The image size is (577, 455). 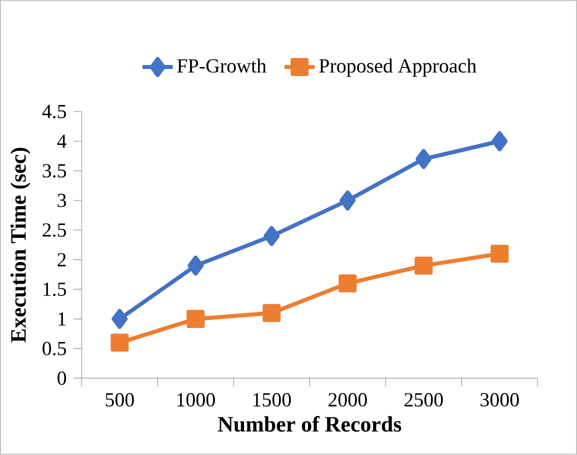 What do you see at coordinates (62, 379) in the screenshot?
I see `y-tick-label: 0` at bounding box center [62, 379].